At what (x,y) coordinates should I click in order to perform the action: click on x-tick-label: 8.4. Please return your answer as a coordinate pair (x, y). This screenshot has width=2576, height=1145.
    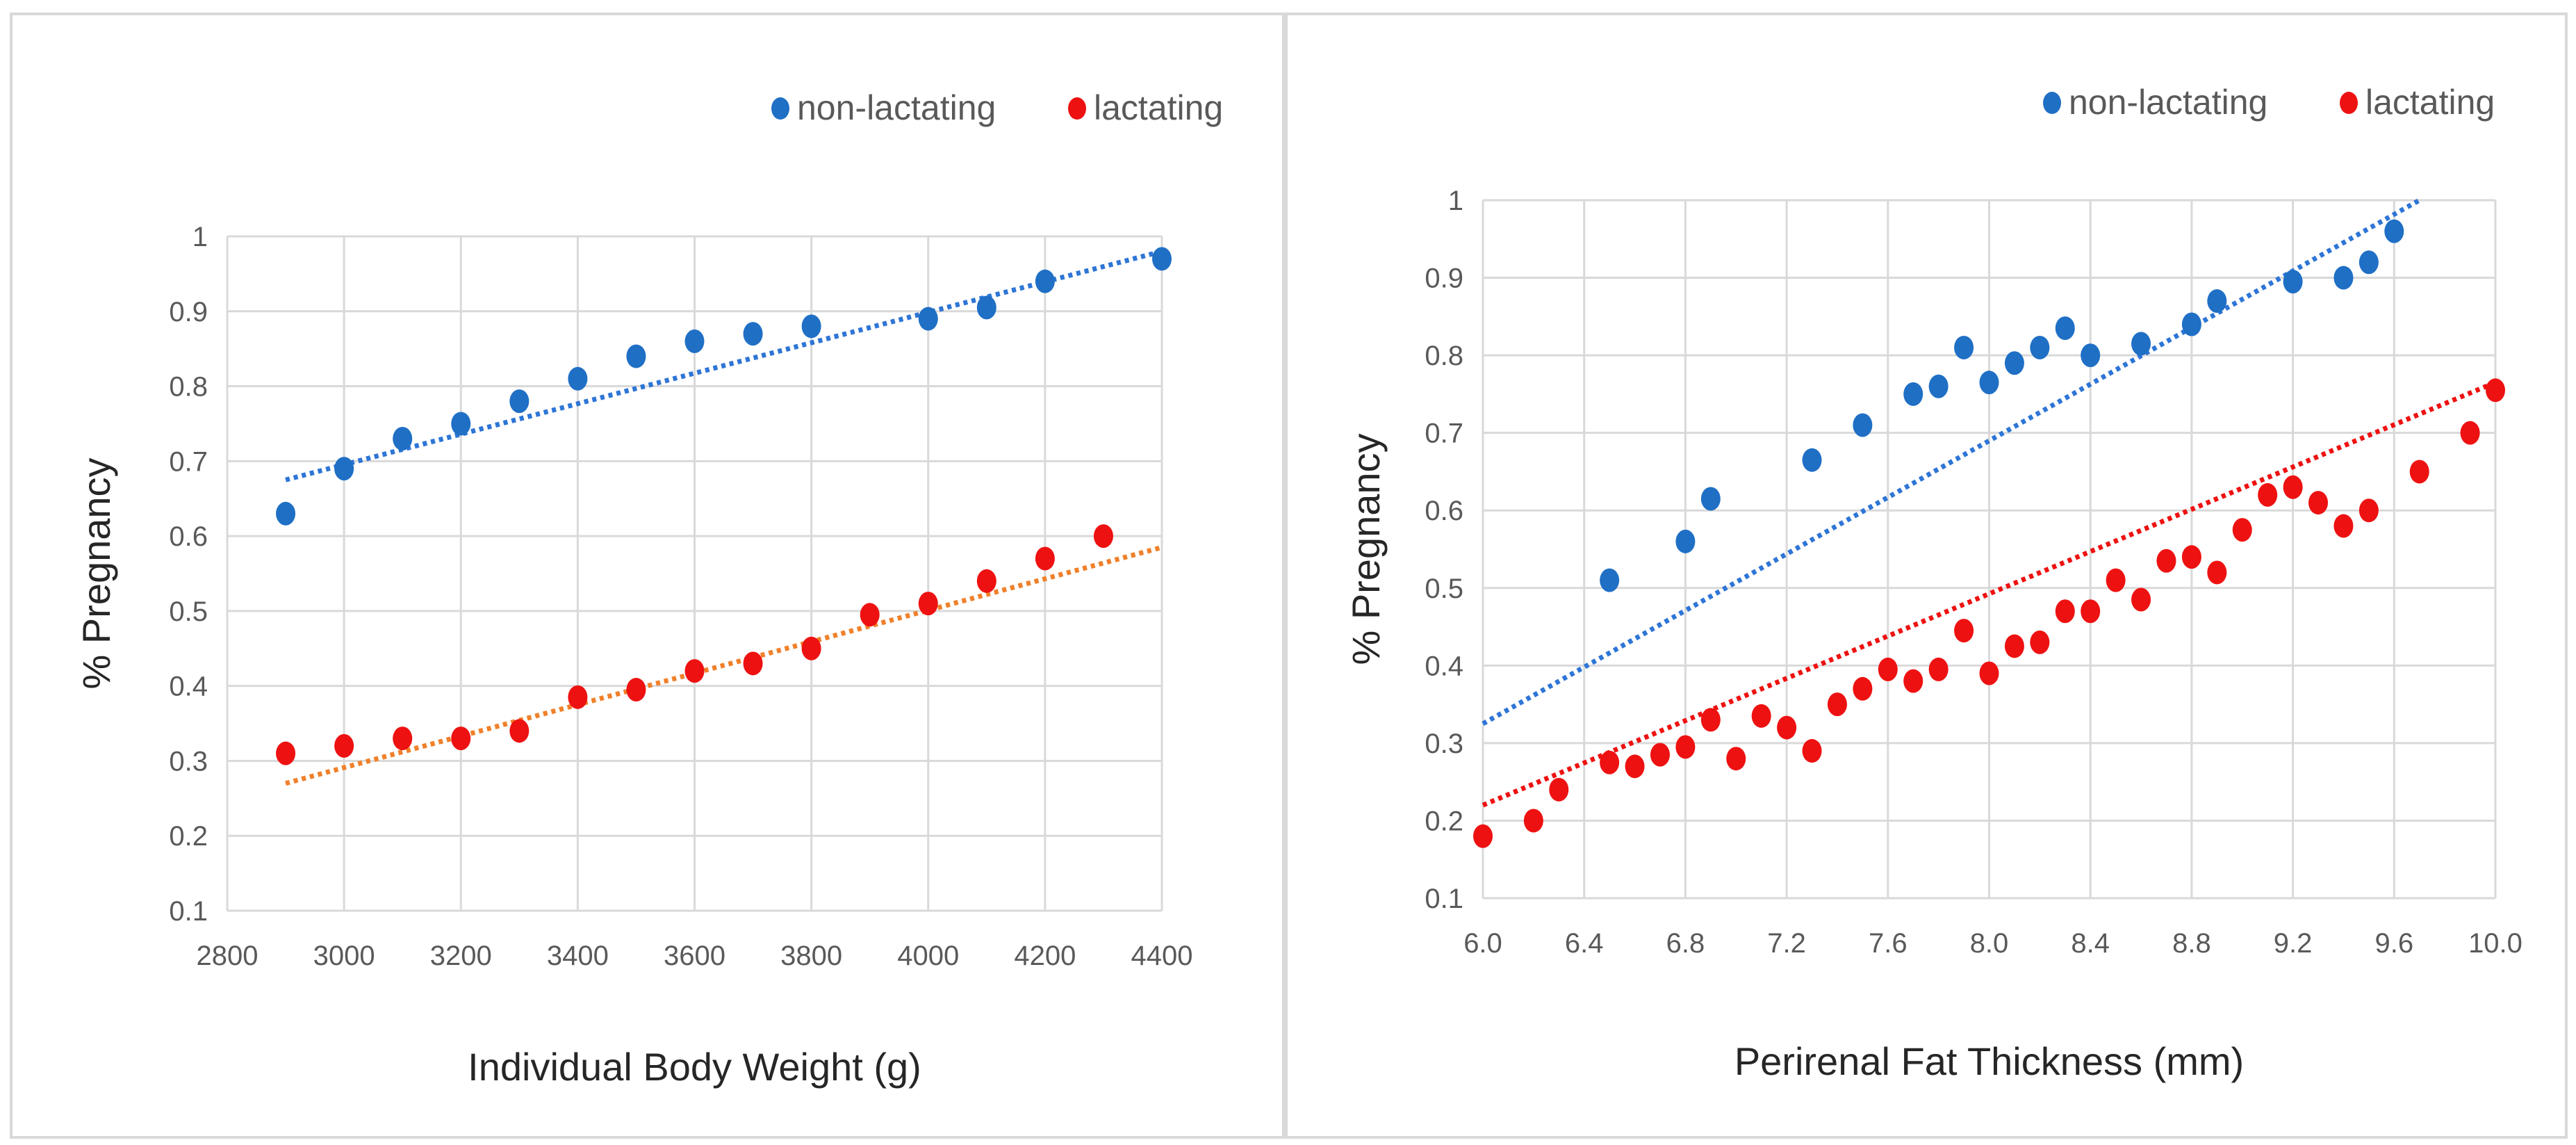
    Looking at the image, I should click on (2090, 943).